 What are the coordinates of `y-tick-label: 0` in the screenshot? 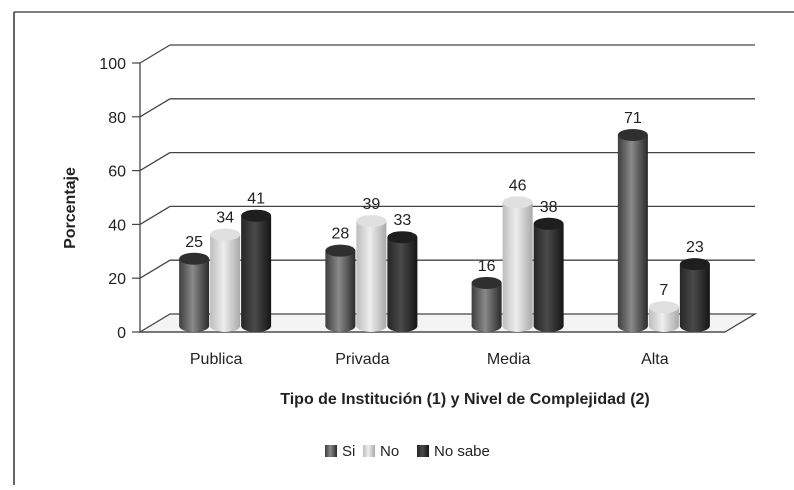 It's located at (121, 333).